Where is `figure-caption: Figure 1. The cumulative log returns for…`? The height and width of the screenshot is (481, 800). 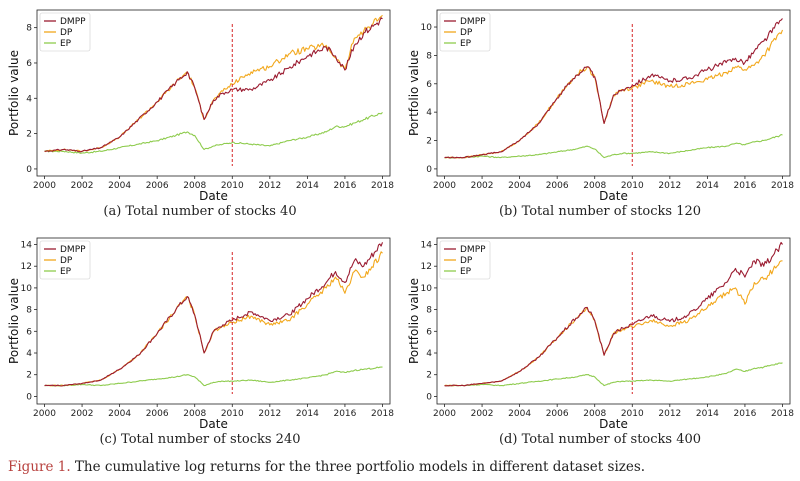 figure-caption: Figure 1. The cumulative log returns for… is located at coordinates (403, 467).